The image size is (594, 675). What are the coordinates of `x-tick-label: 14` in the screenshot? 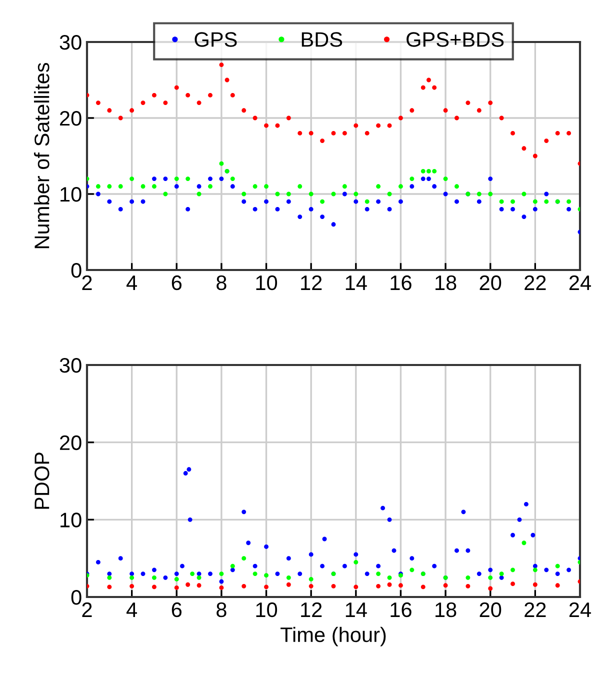 It's located at (356, 283).